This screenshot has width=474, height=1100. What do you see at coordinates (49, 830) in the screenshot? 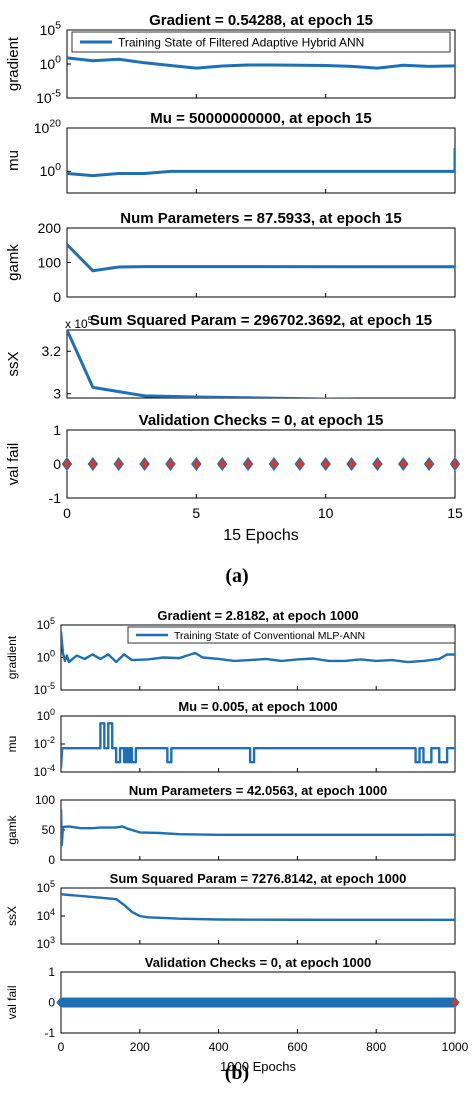
I see `y-tick-label: 50` at bounding box center [49, 830].